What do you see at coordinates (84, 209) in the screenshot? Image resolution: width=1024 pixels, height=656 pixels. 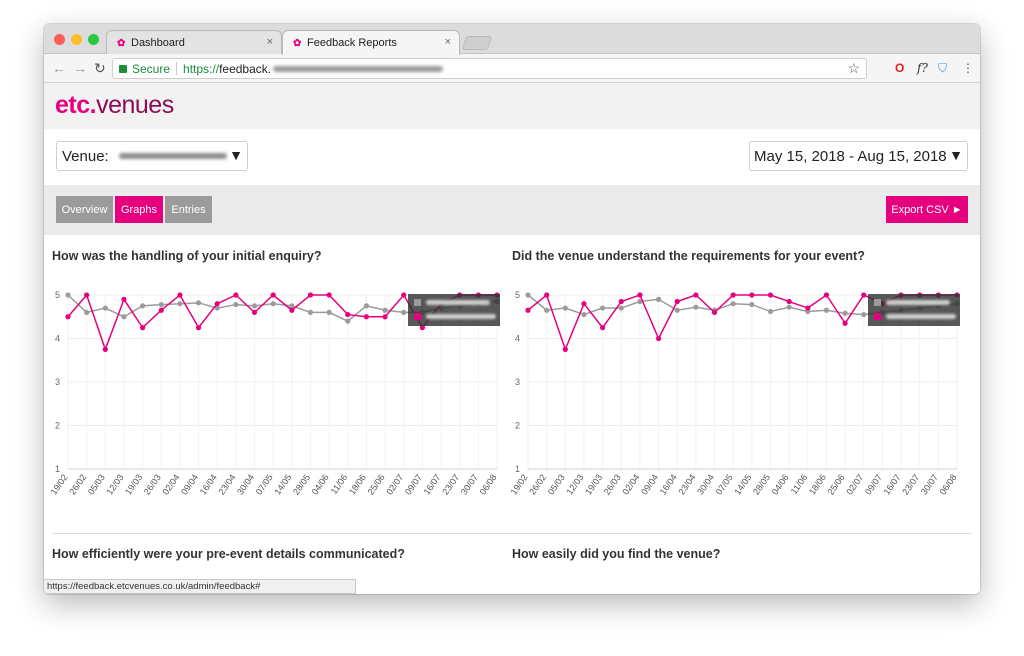 I see `tab-overview: Overview` at bounding box center [84, 209].